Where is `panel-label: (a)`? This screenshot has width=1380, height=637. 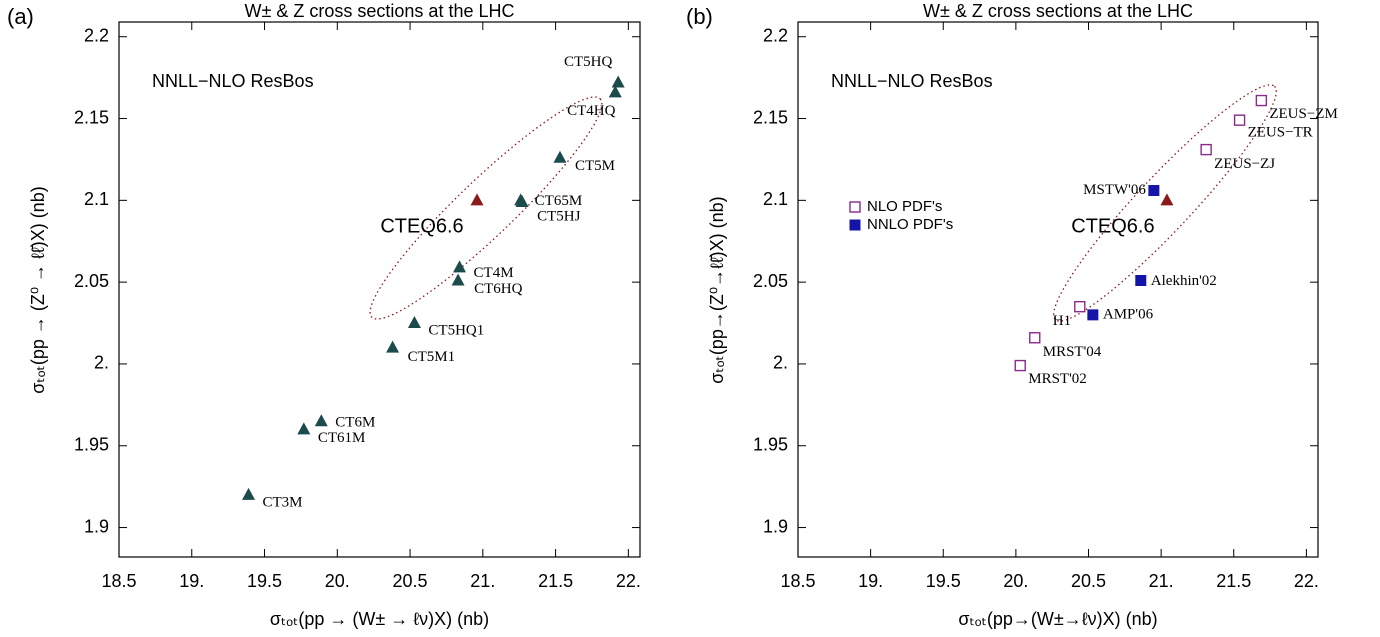
panel-label: (a) is located at coordinates (20, 16).